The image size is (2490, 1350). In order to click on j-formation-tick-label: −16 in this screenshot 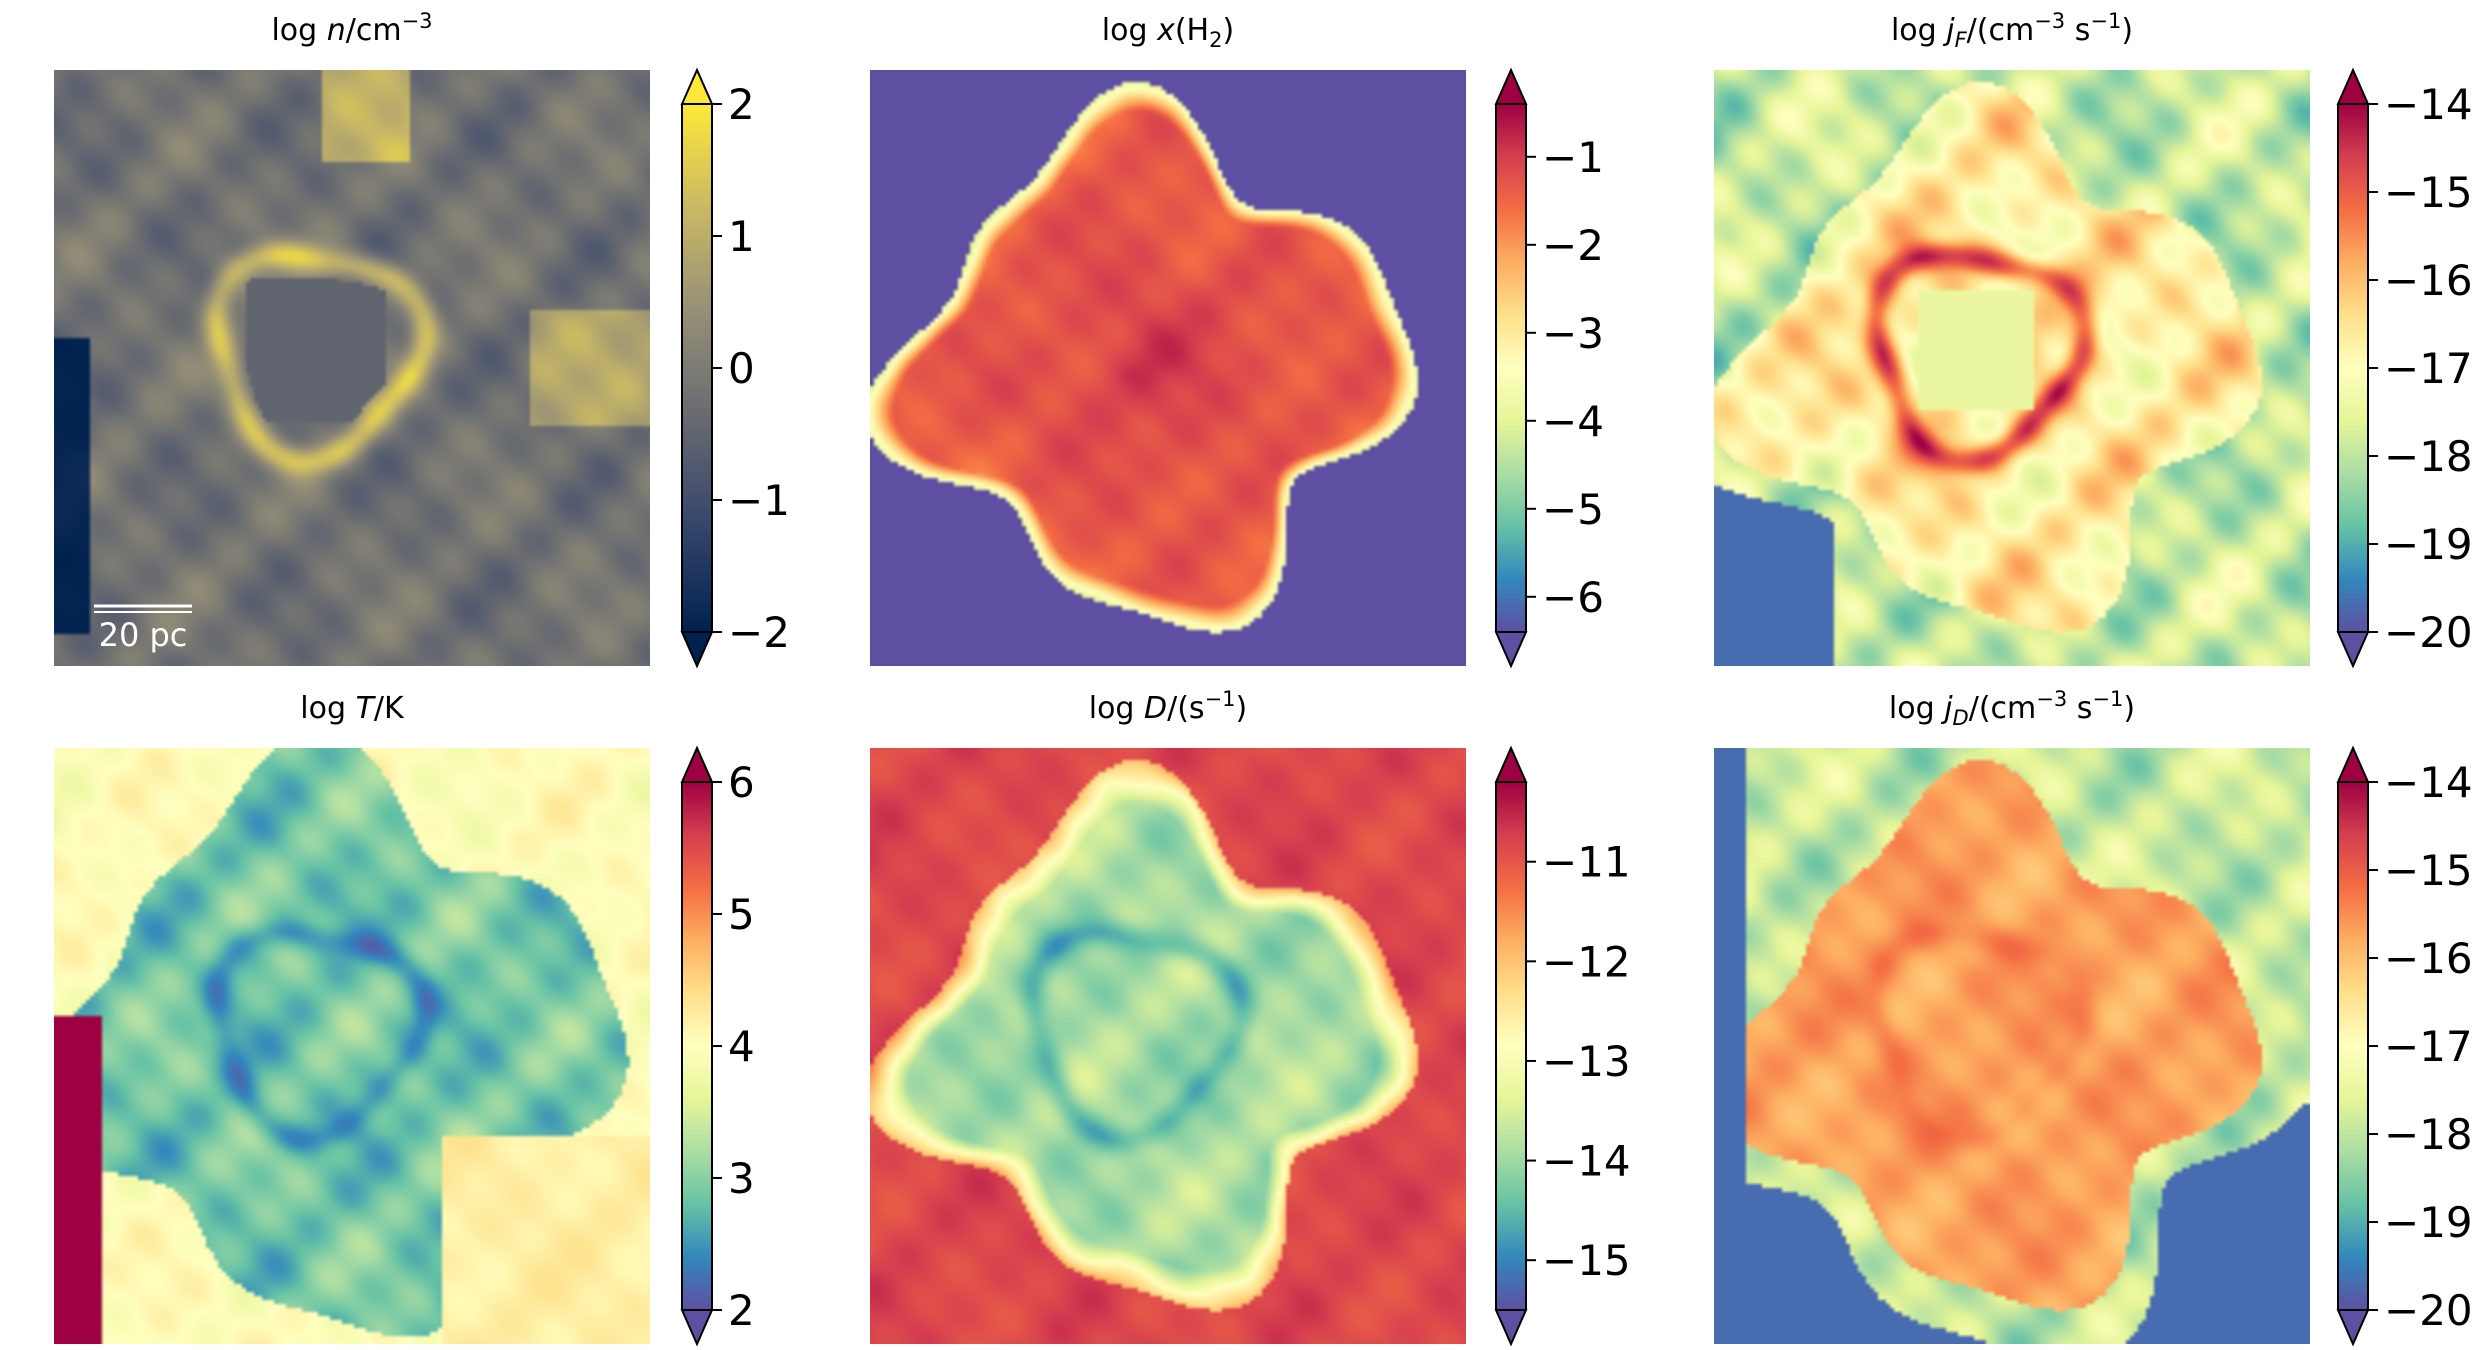, I will do `click(2428, 280)`.